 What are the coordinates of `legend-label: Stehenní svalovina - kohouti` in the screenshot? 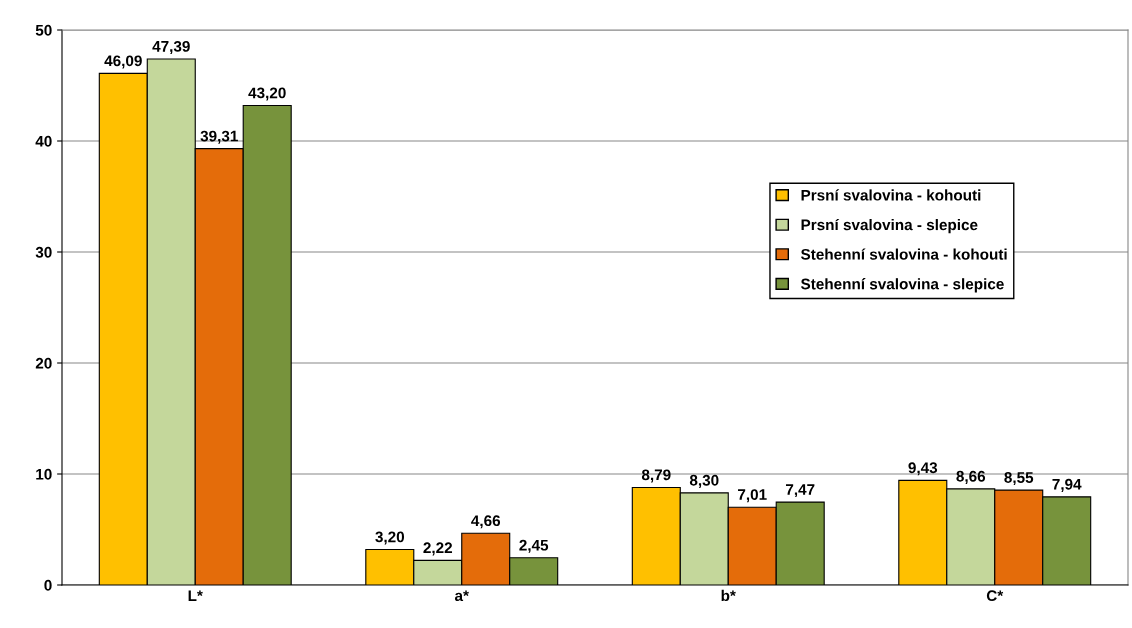 It's located at (903, 254).